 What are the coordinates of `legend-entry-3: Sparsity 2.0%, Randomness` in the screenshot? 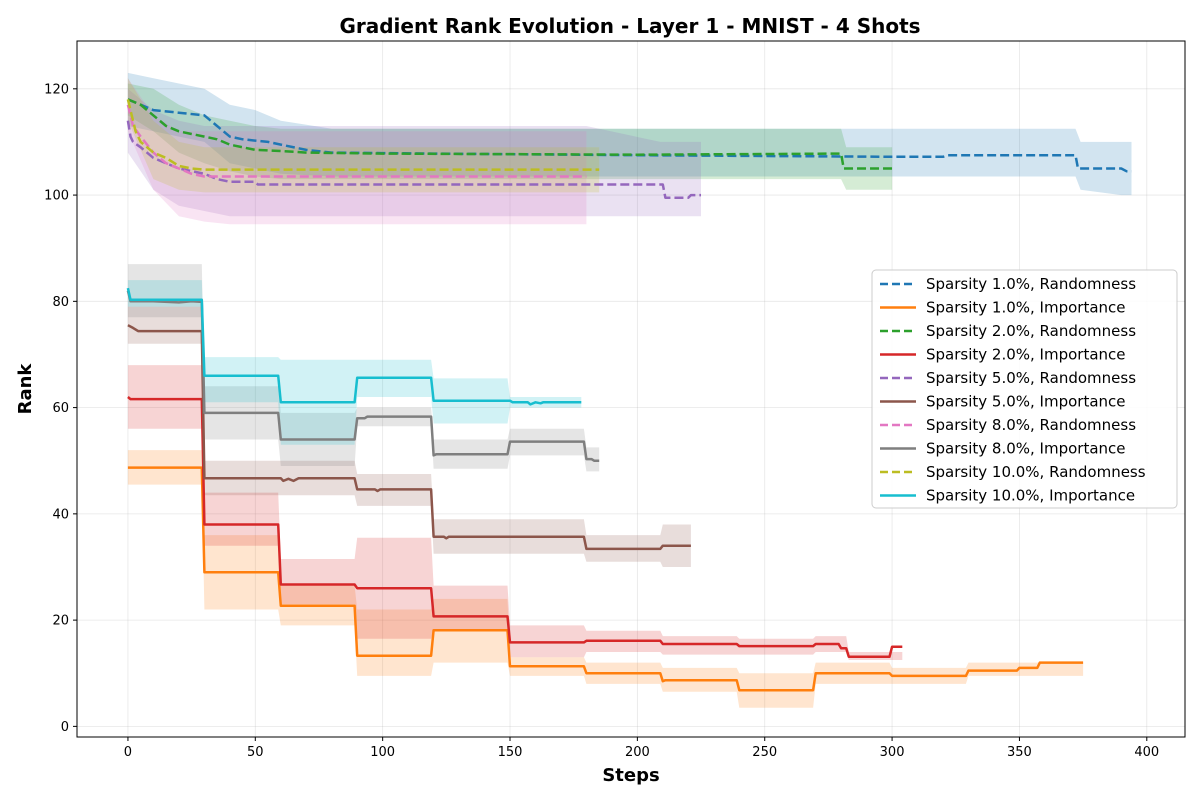 It's located at (1031, 331).